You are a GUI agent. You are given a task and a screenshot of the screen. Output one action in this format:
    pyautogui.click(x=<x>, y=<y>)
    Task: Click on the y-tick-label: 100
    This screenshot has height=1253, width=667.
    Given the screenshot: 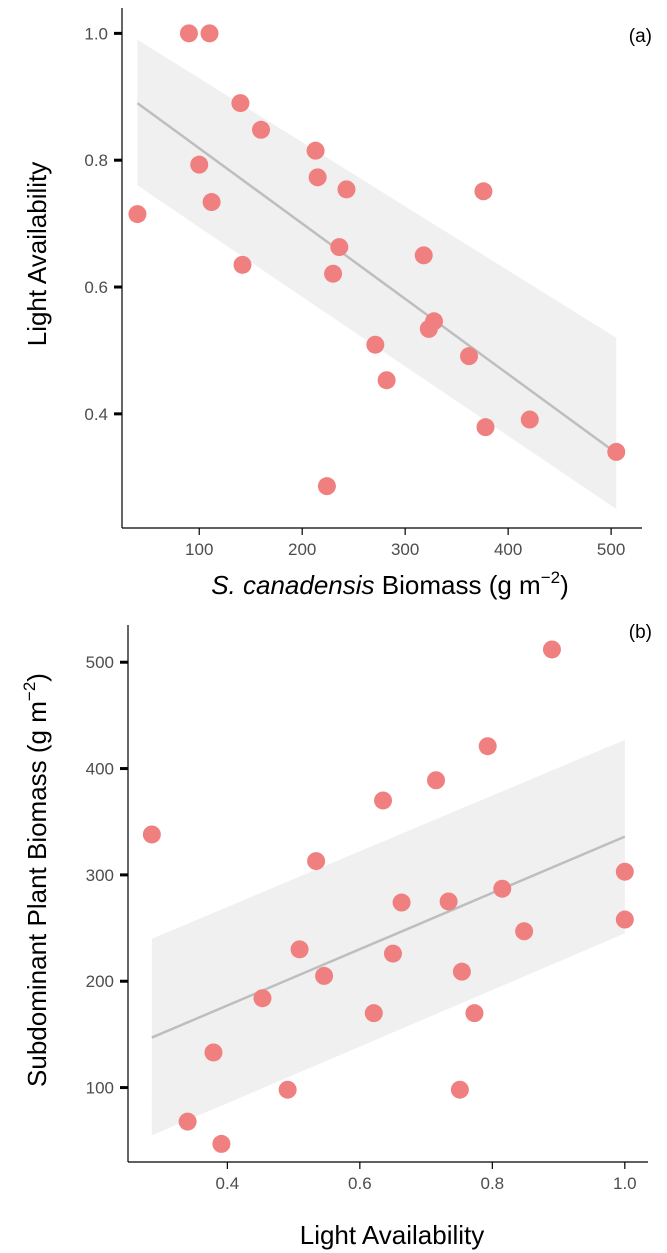 What is the action you would take?
    pyautogui.click(x=100, y=1088)
    